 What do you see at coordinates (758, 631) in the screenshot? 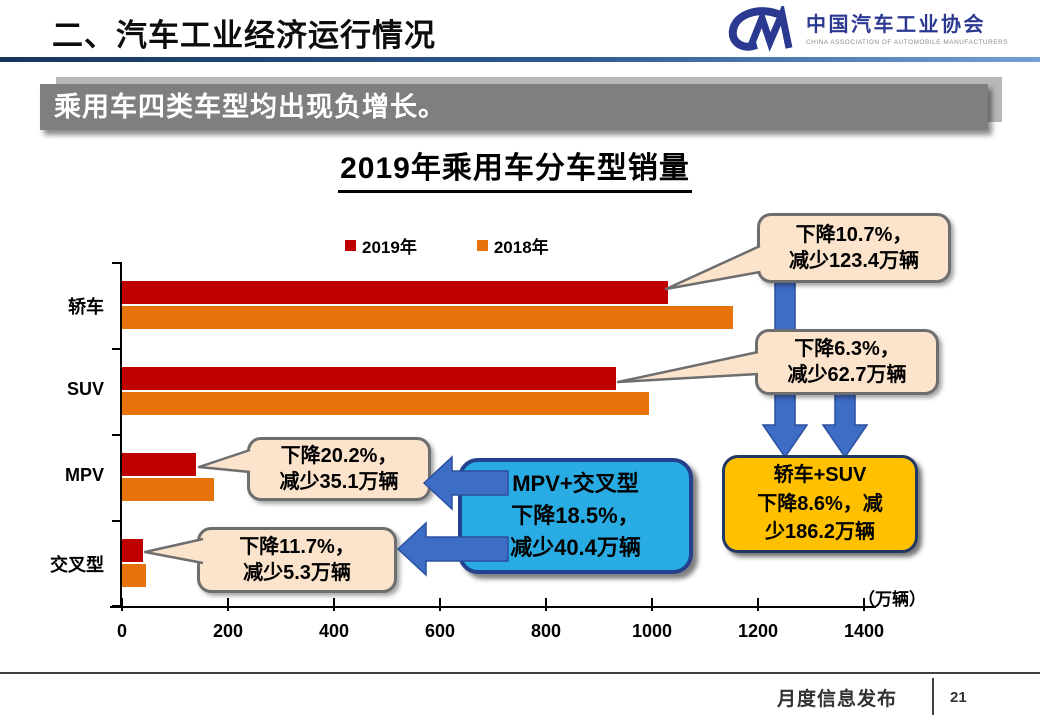
I see `x-axis-tick-label: 1200` at bounding box center [758, 631].